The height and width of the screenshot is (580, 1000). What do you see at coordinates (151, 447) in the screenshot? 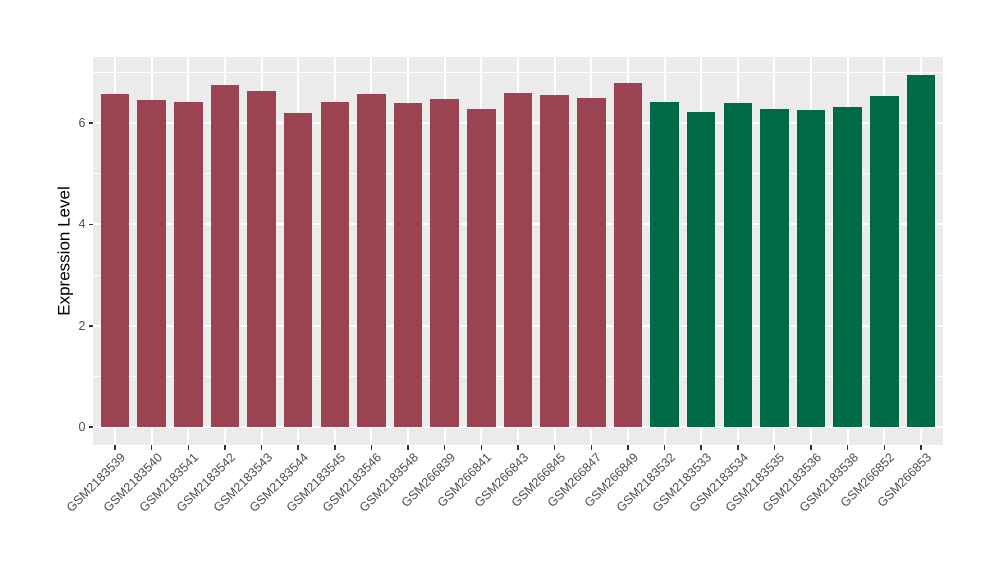
I see `x-tick-mark-GSM2183540` at bounding box center [151, 447].